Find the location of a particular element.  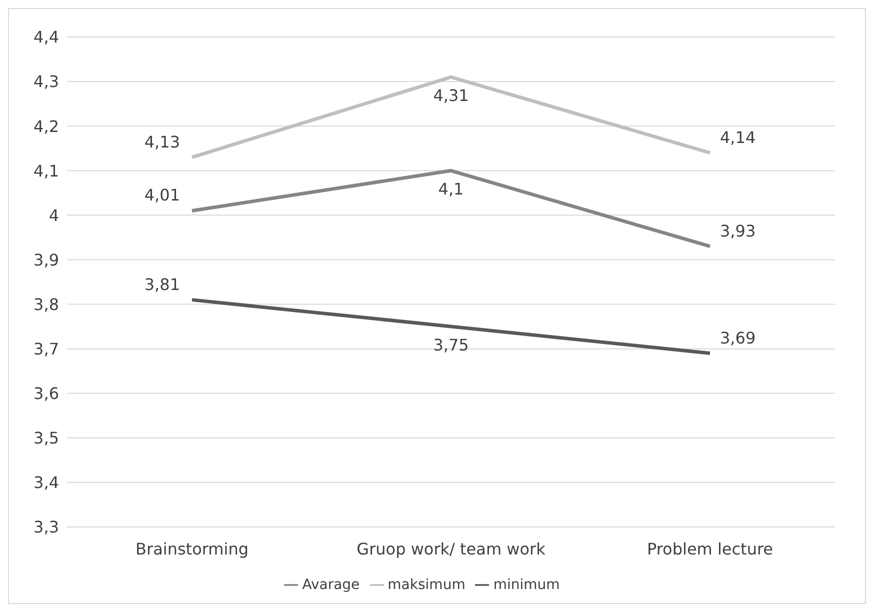

x-tick-label: Gruop work/ team work is located at coordinates (451, 548).